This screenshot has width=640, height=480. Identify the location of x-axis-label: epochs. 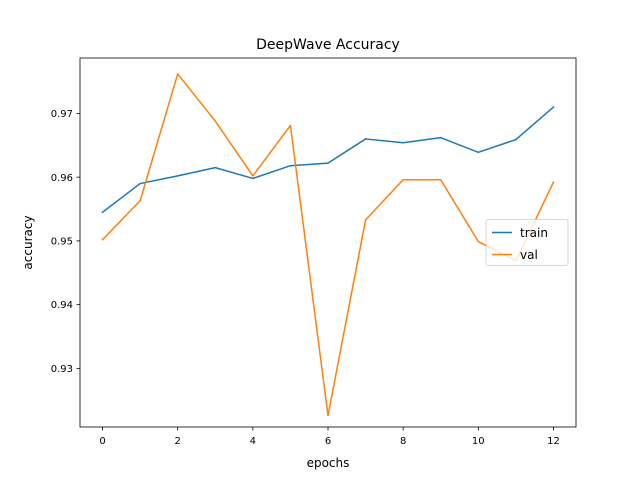
(328, 463).